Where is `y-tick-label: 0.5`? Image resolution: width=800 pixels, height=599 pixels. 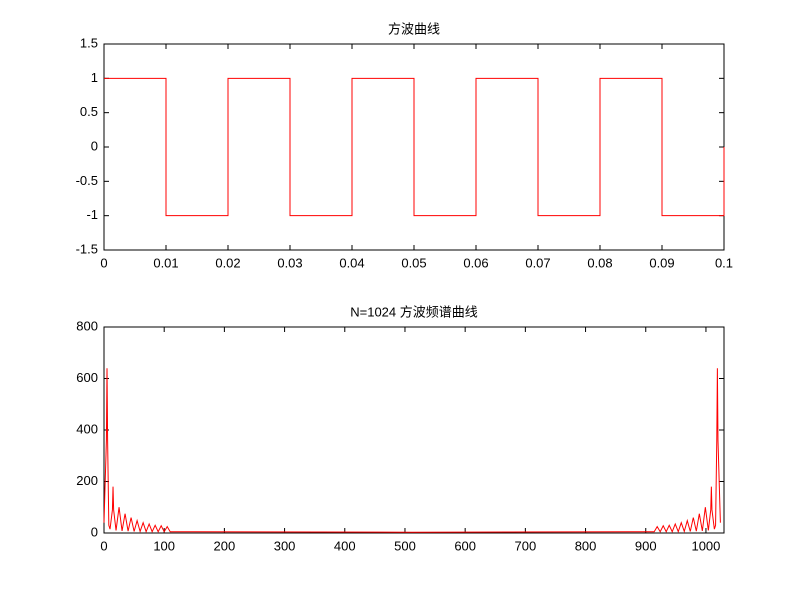 y-tick-label: 0.5 is located at coordinates (89, 111).